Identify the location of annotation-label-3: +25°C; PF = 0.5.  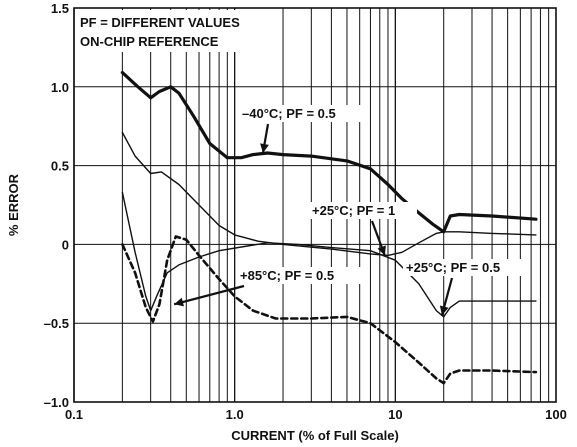
(453, 267).